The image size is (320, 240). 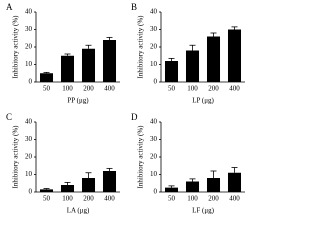 What do you see at coordinates (134, 7) in the screenshot?
I see `panel-label: B` at bounding box center [134, 7].